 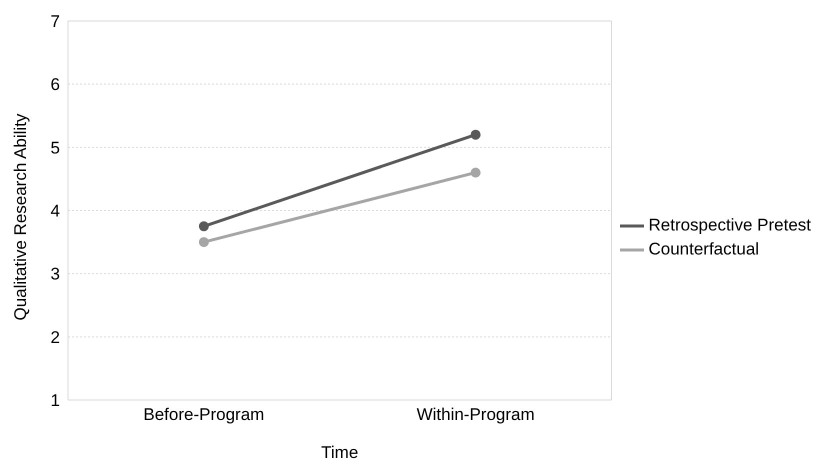 What do you see at coordinates (55, 148) in the screenshot?
I see `y-tick-label: 5` at bounding box center [55, 148].